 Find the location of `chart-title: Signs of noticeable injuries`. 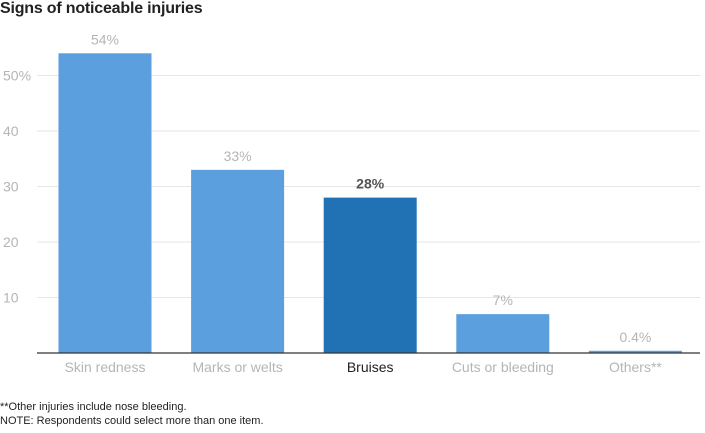

chart-title: Signs of noticeable injuries is located at coordinates (101, 8).